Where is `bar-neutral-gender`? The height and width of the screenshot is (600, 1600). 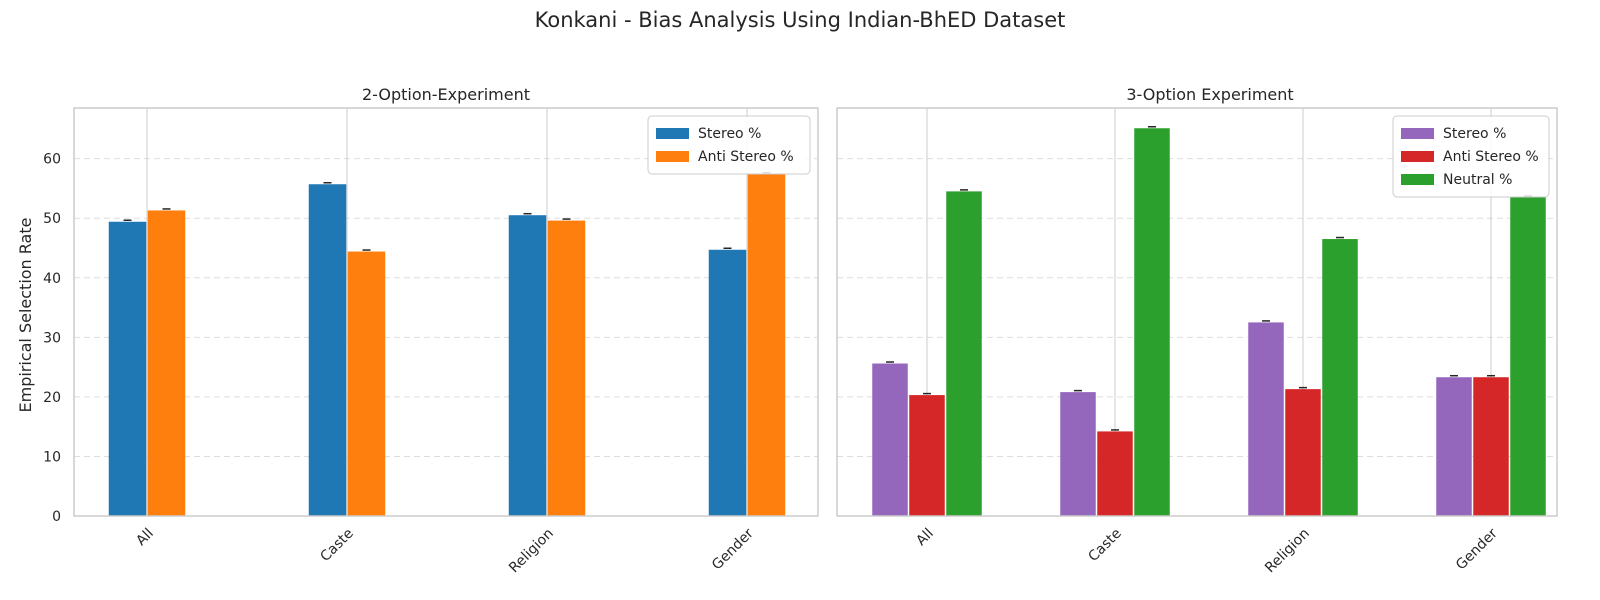 bar-neutral-gender is located at coordinates (1528, 356).